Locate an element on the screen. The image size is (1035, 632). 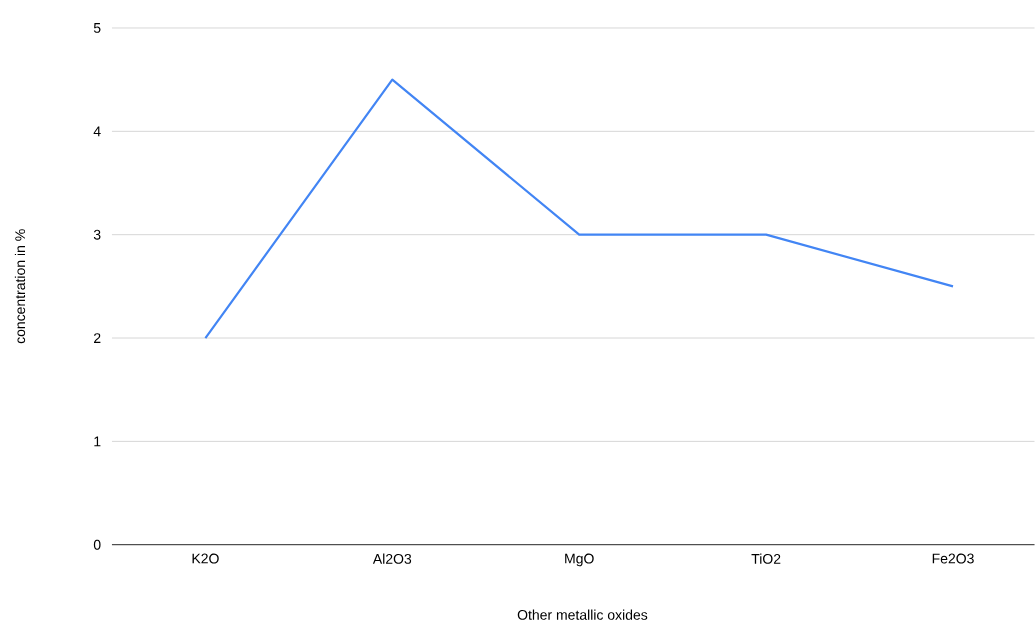
y-tick-label: 3 is located at coordinates (97, 234).